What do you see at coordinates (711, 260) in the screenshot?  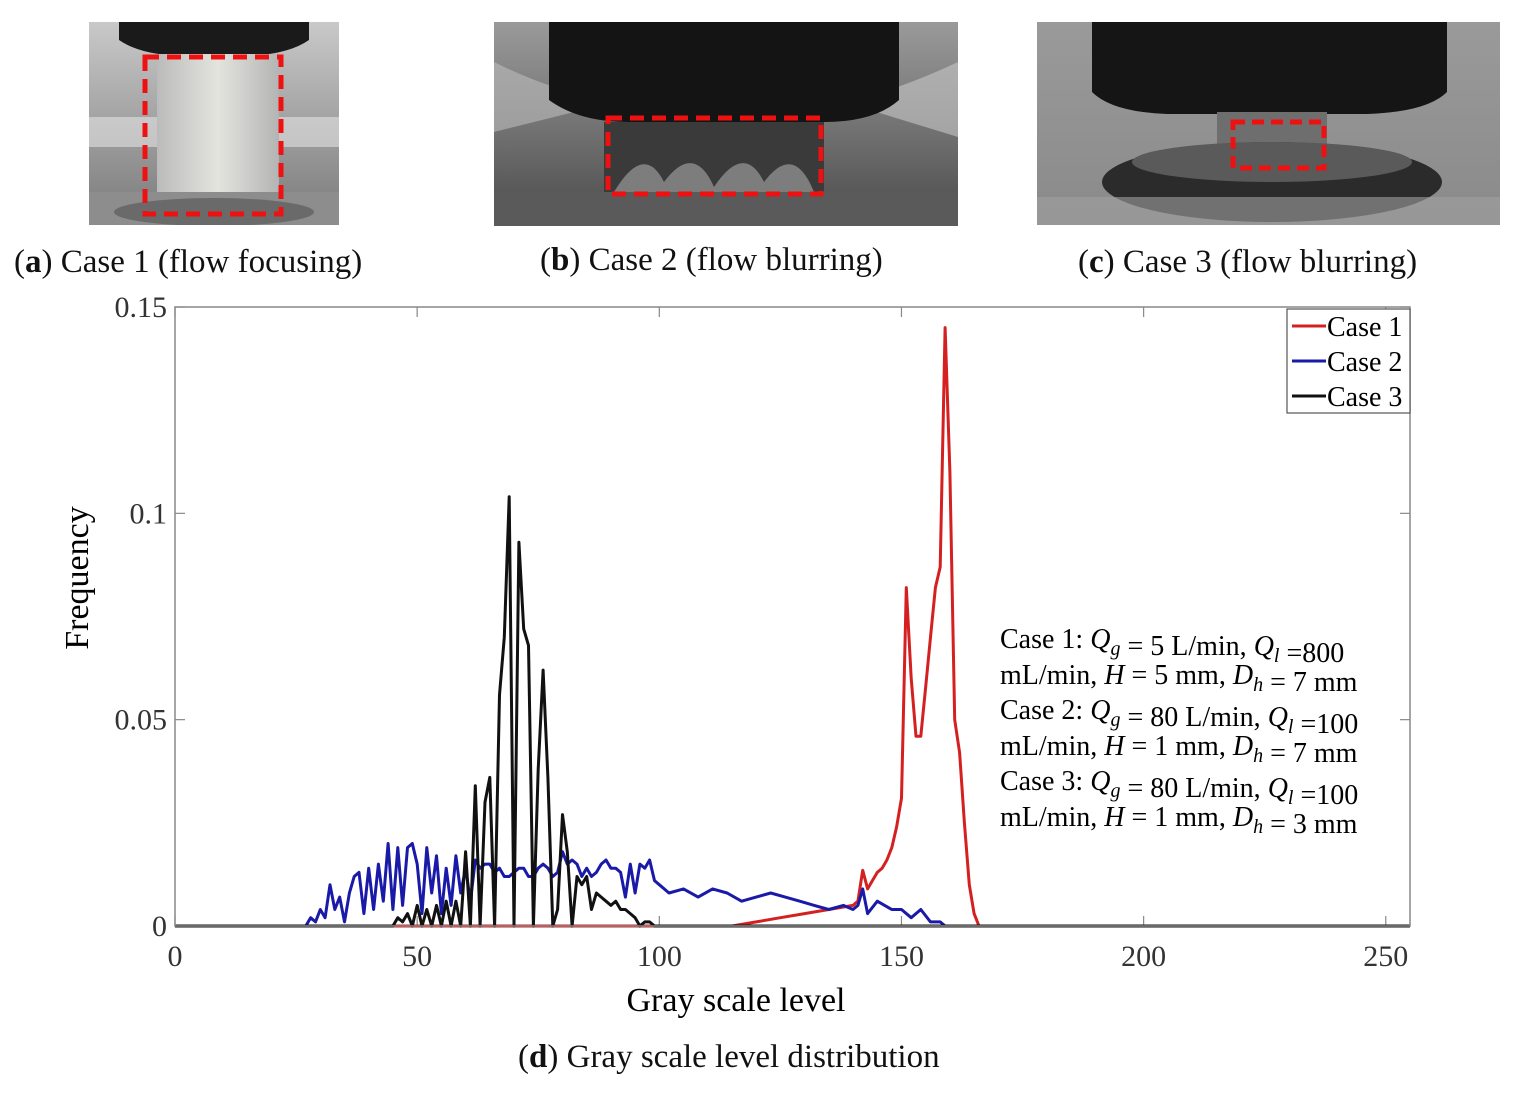 I see `caption-b: (b) Case 2 (flow blurring)` at bounding box center [711, 260].